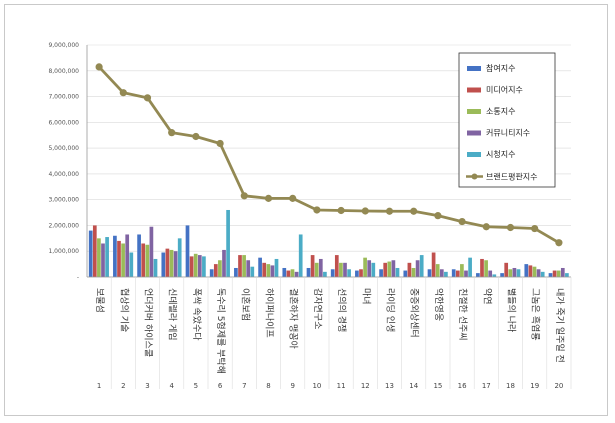  I want to click on y-tick-label: -, so click(78, 277).